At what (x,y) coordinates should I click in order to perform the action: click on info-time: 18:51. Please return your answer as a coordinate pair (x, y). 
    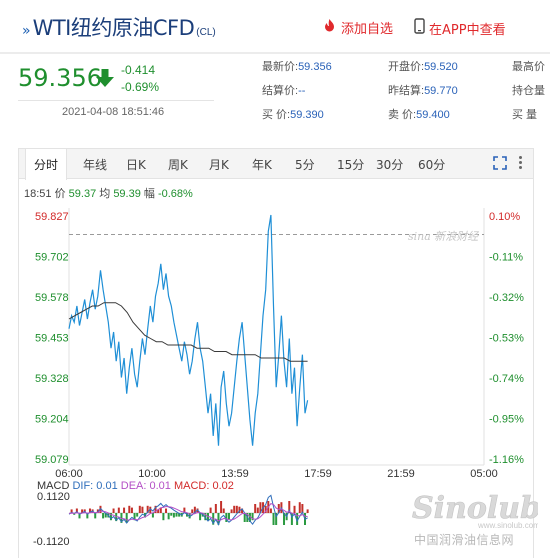
    Looking at the image, I should click on (38, 194).